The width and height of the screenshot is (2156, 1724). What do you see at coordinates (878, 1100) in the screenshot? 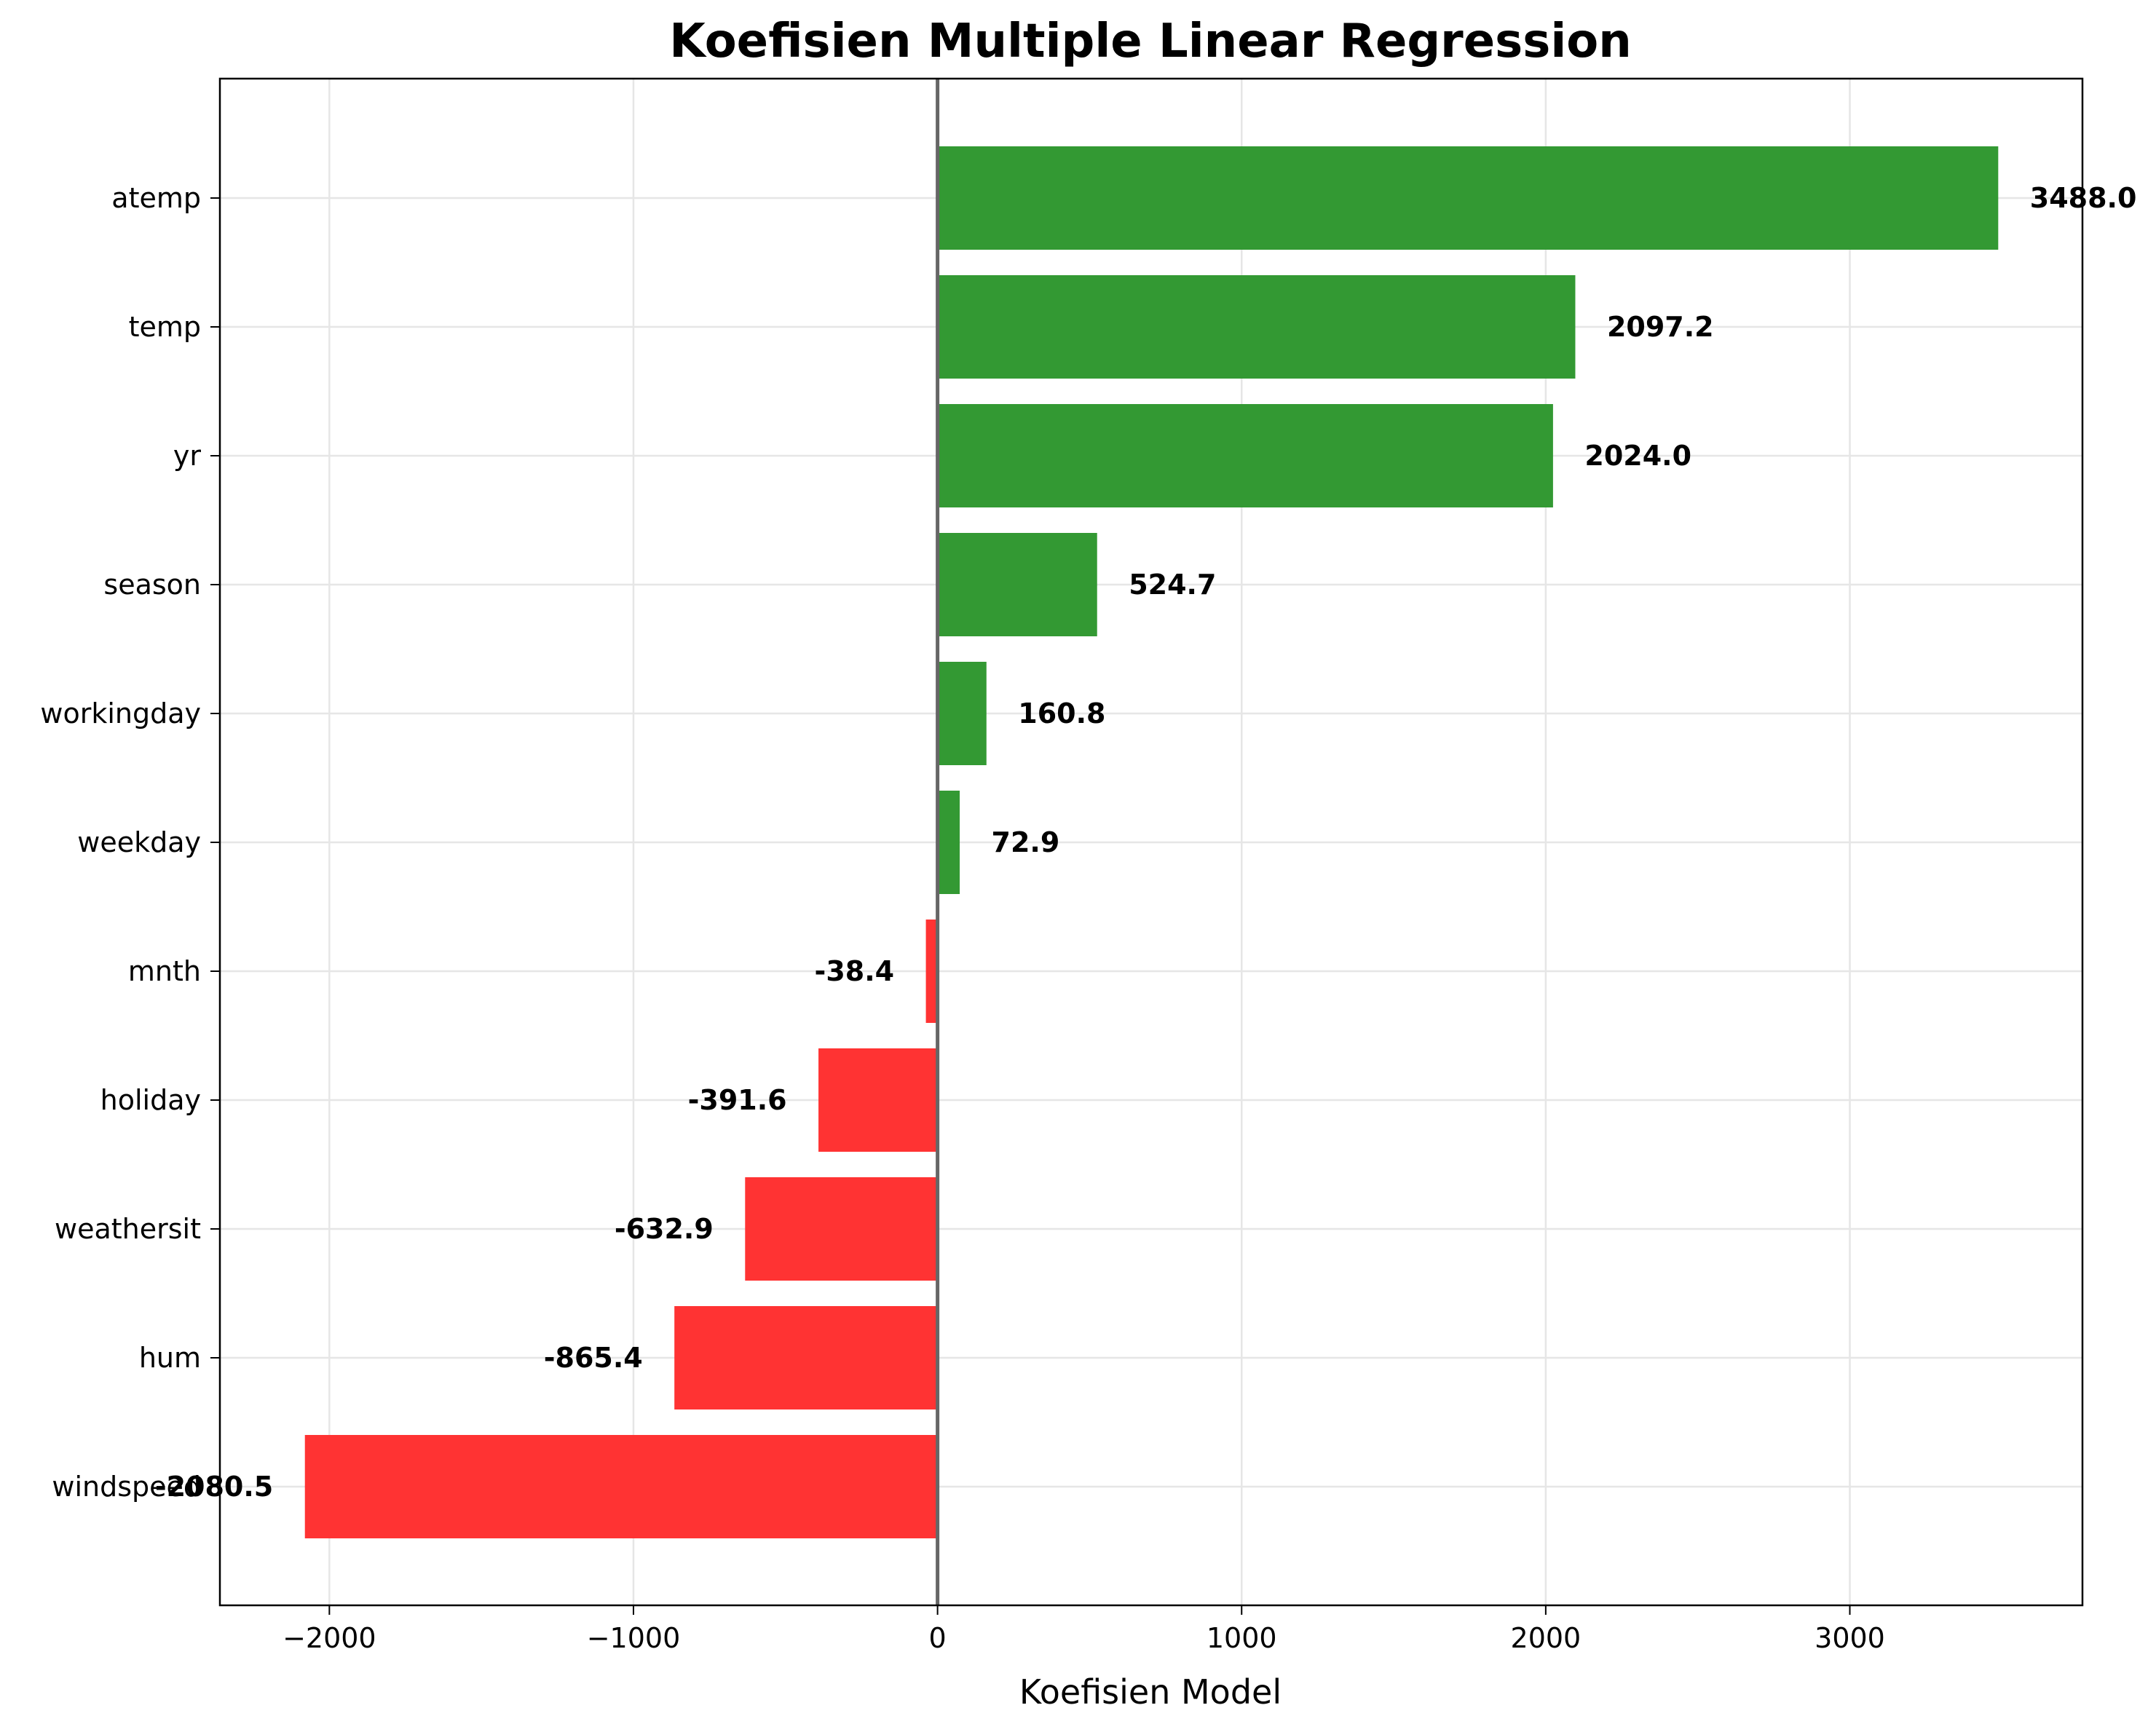
I see `bar-holiday` at bounding box center [878, 1100].